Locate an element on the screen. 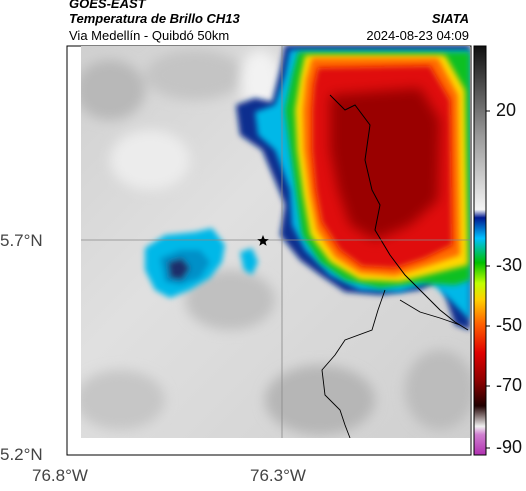 The image size is (526, 491). lat-label: 5.7°N is located at coordinates (21, 240).